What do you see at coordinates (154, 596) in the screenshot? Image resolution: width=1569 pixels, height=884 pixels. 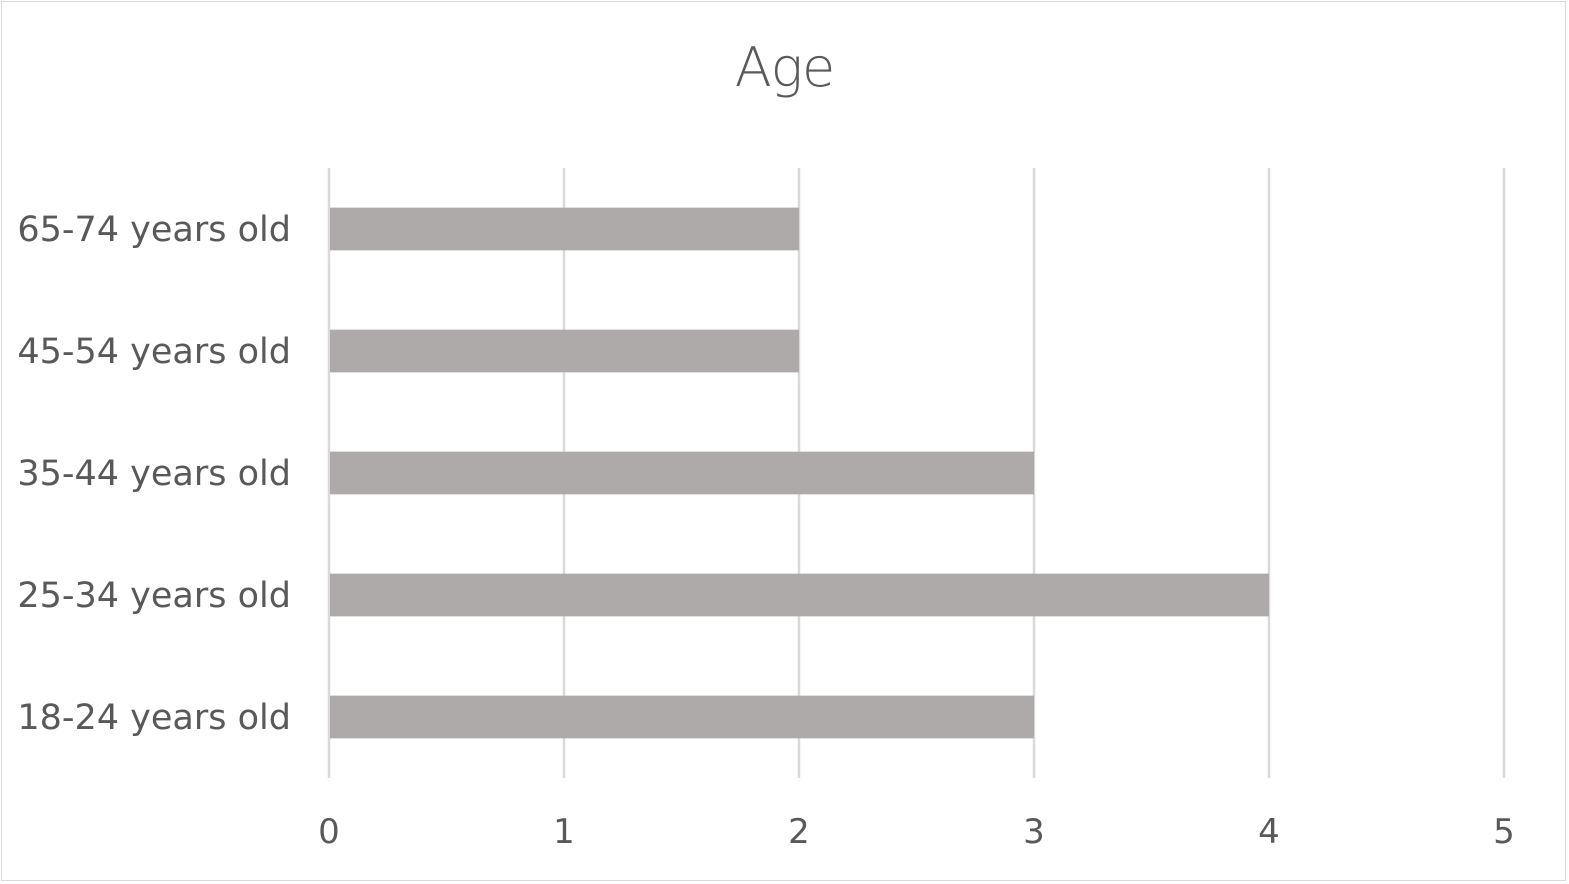 I see `category-label: 25-34 years old` at bounding box center [154, 596].